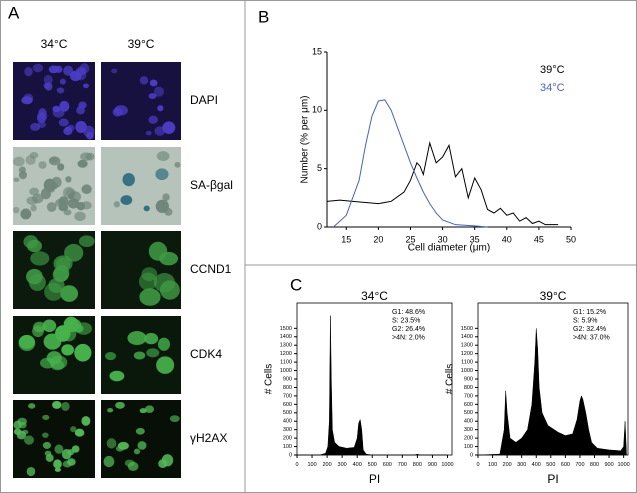 Image resolution: width=637 pixels, height=493 pixels. I want to click on x-tick-label: 1000, so click(447, 465).